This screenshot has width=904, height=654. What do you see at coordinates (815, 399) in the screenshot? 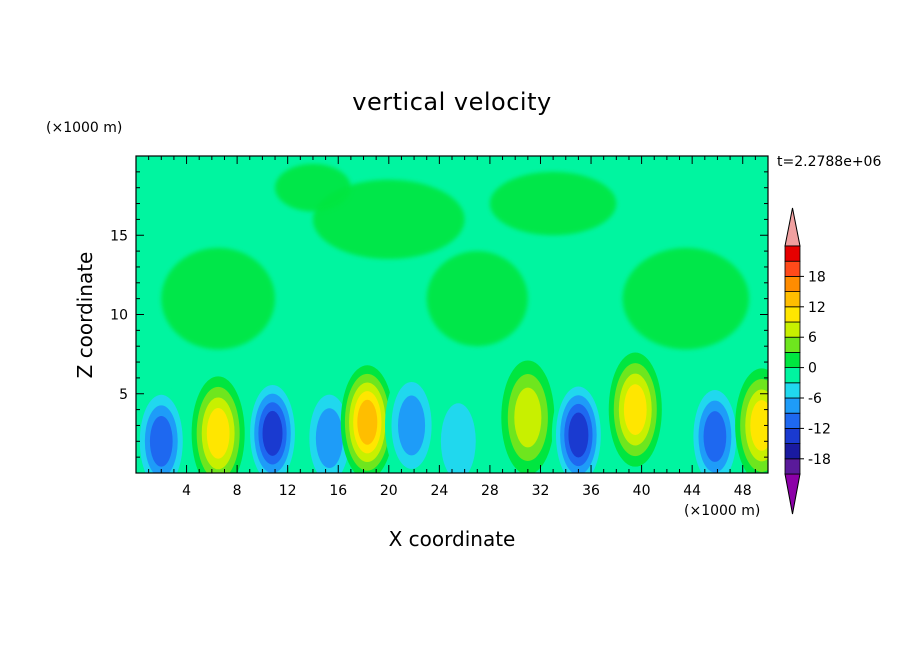
I see `colorbar-label: -6` at bounding box center [815, 399].